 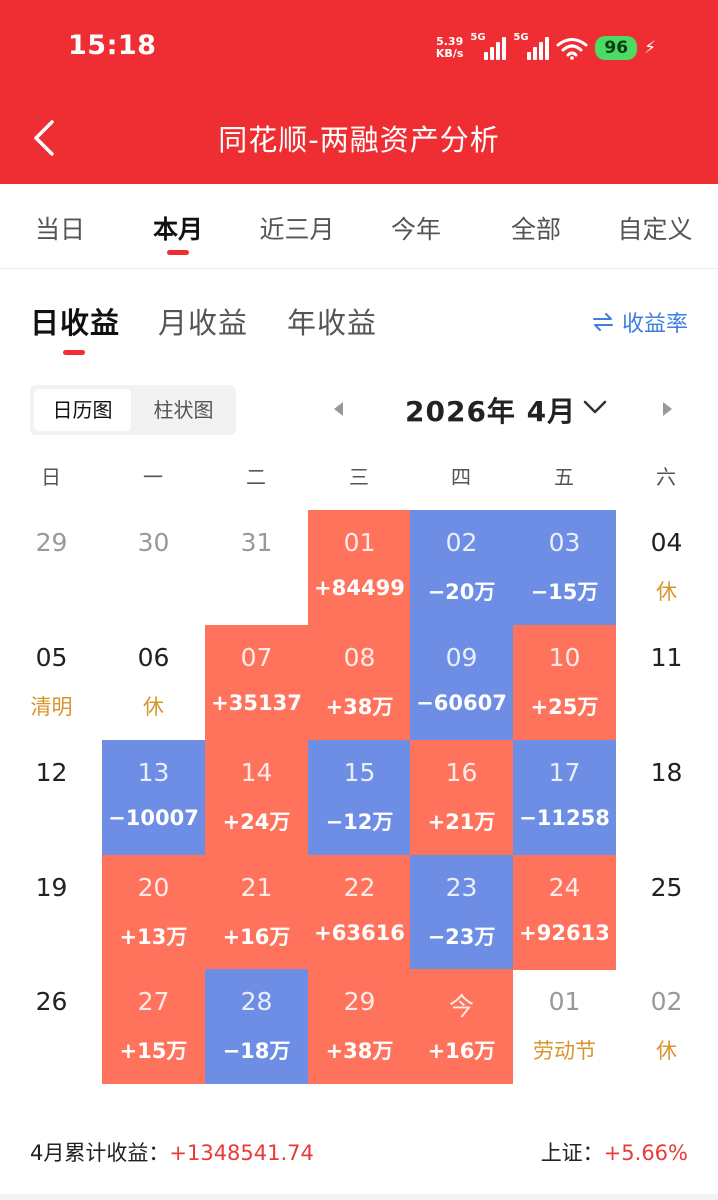 What do you see at coordinates (488, 46) in the screenshot?
I see `signal-icon: 5G` at bounding box center [488, 46].